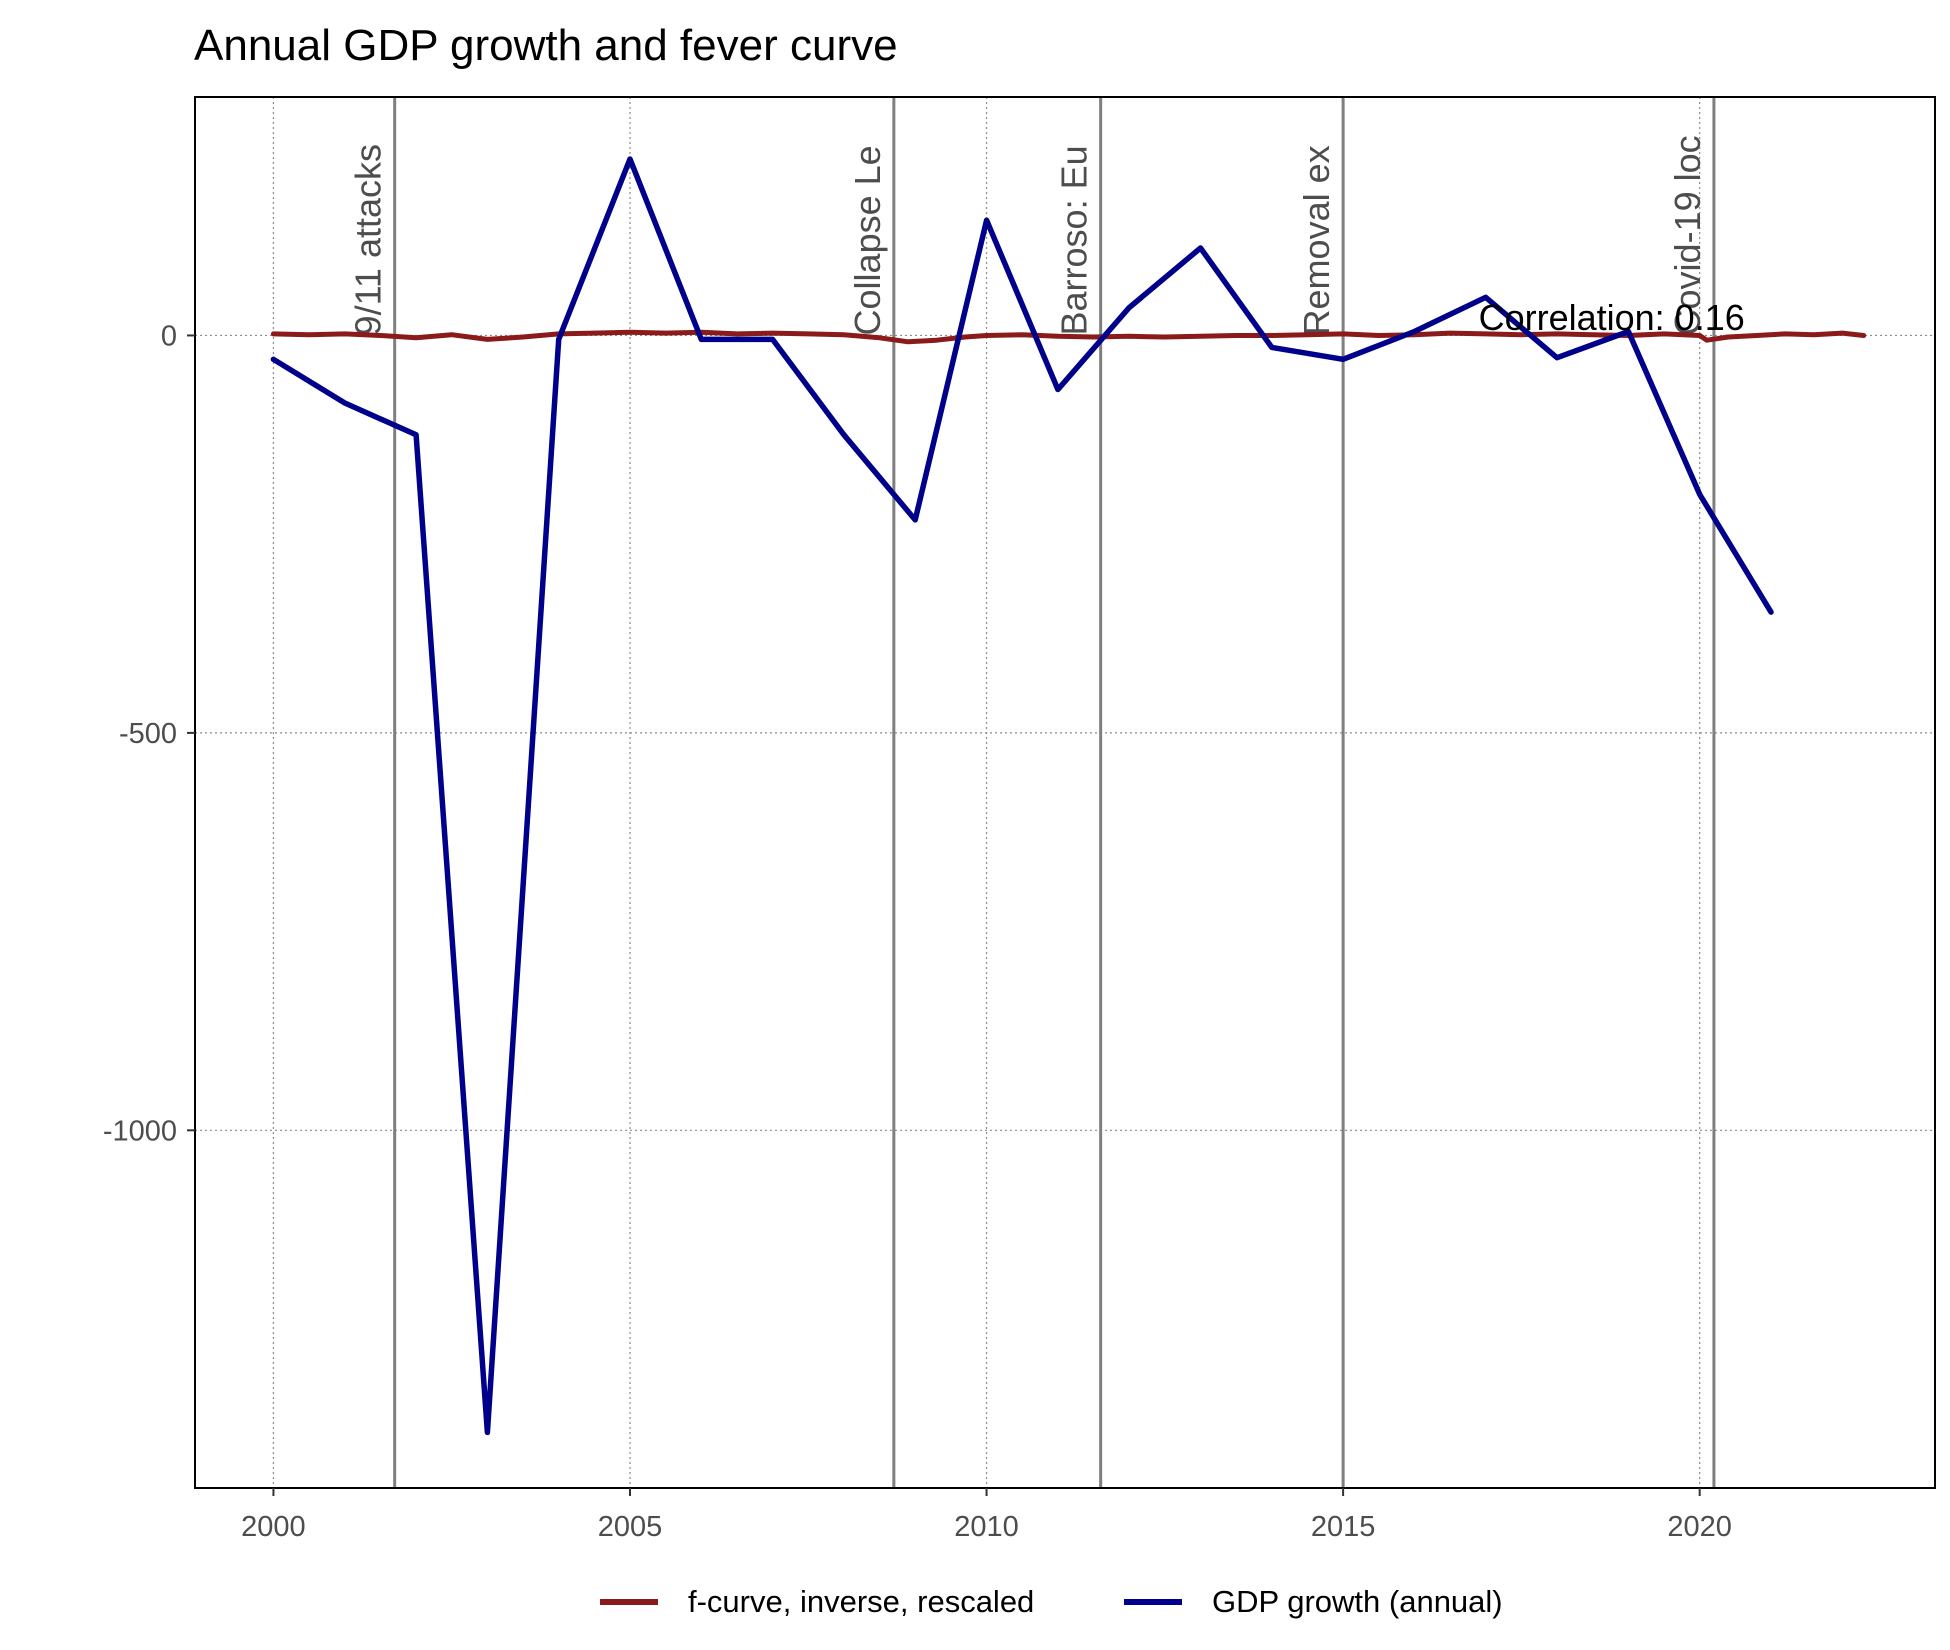 This screenshot has width=1950, height=1650. Describe the element at coordinates (140, 1131) in the screenshot. I see `y-tick-label: -1000` at that location.